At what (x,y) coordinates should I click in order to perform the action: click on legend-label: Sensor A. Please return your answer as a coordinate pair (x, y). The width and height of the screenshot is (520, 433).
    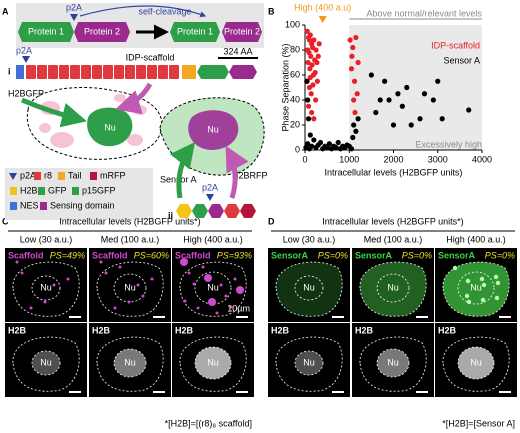
    Looking at the image, I should click on (461, 60).